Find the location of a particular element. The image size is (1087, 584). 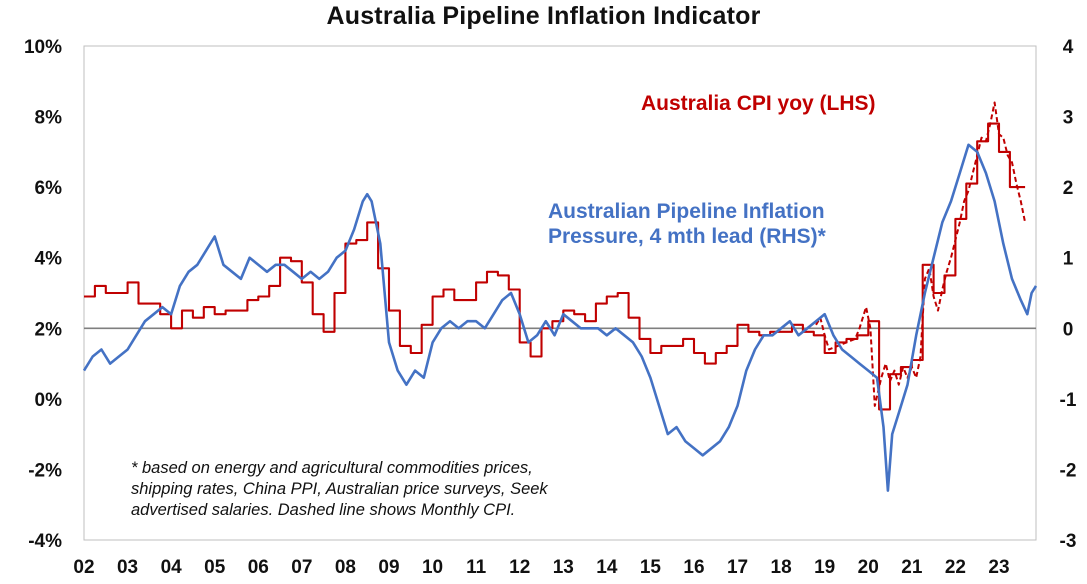

left-tick-label: 10% is located at coordinates (43, 47).